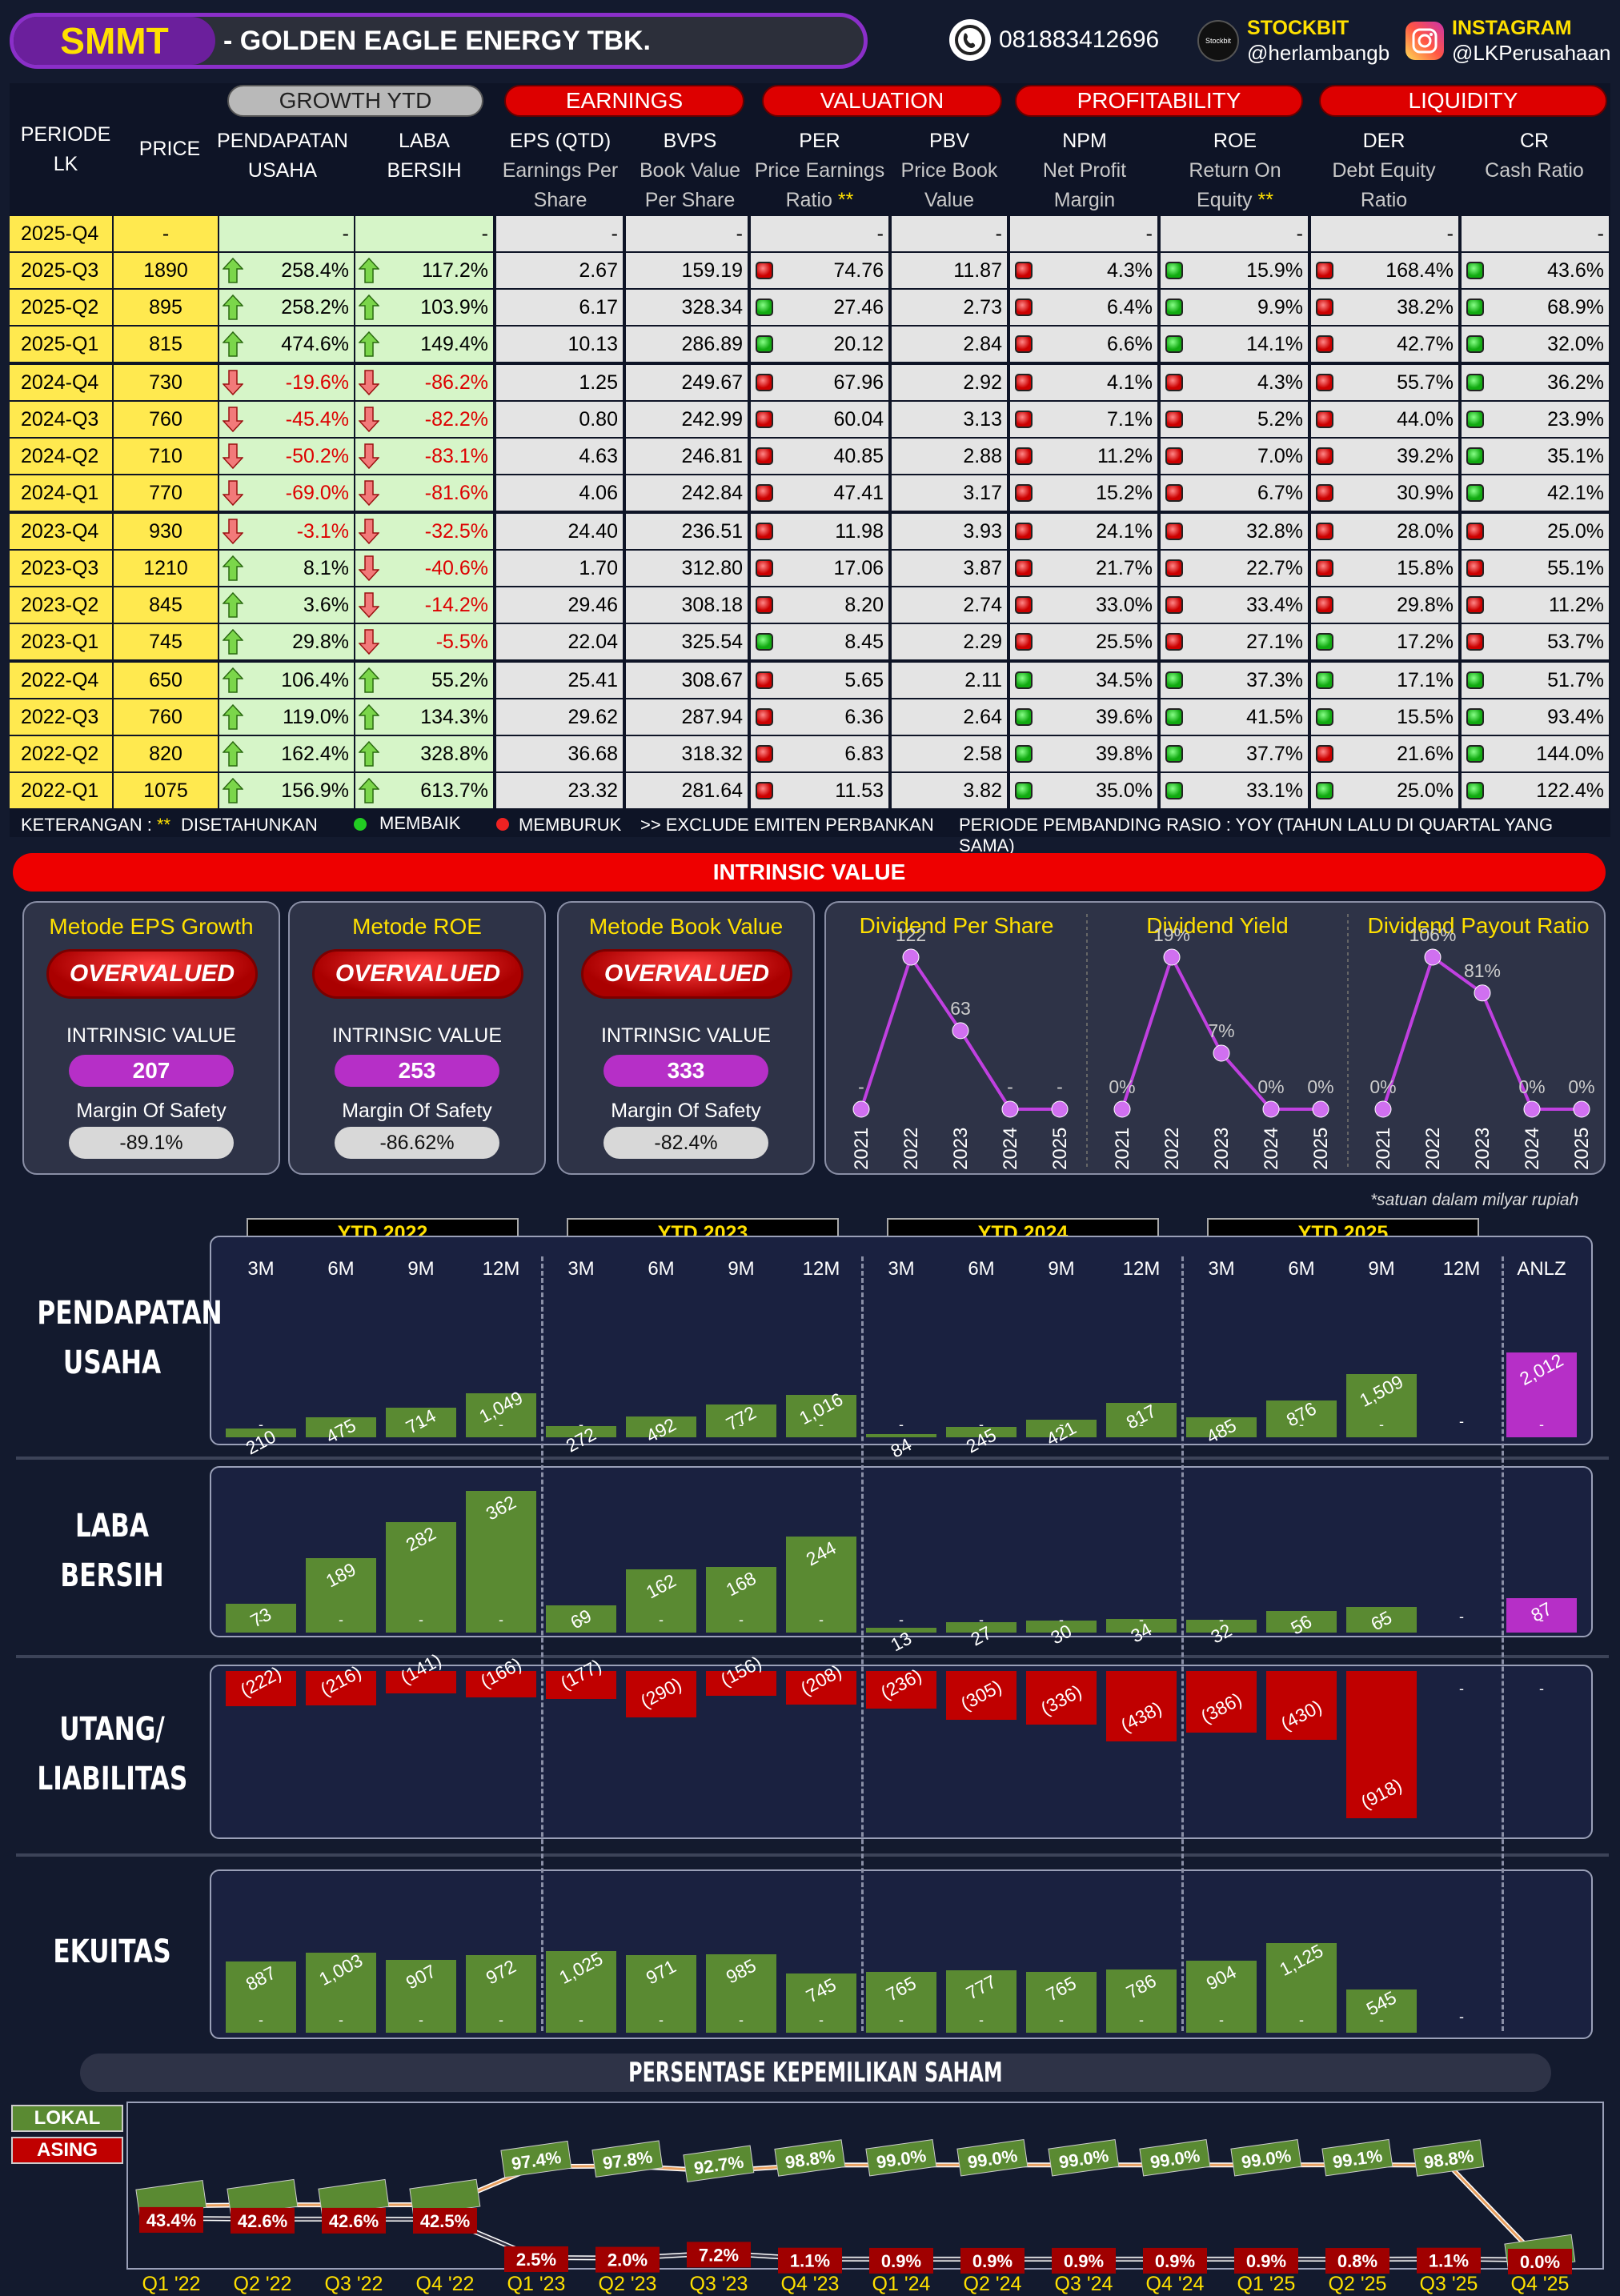 The width and height of the screenshot is (1620, 2296). I want to click on cell-cr-value: 32.0%, so click(1575, 343).